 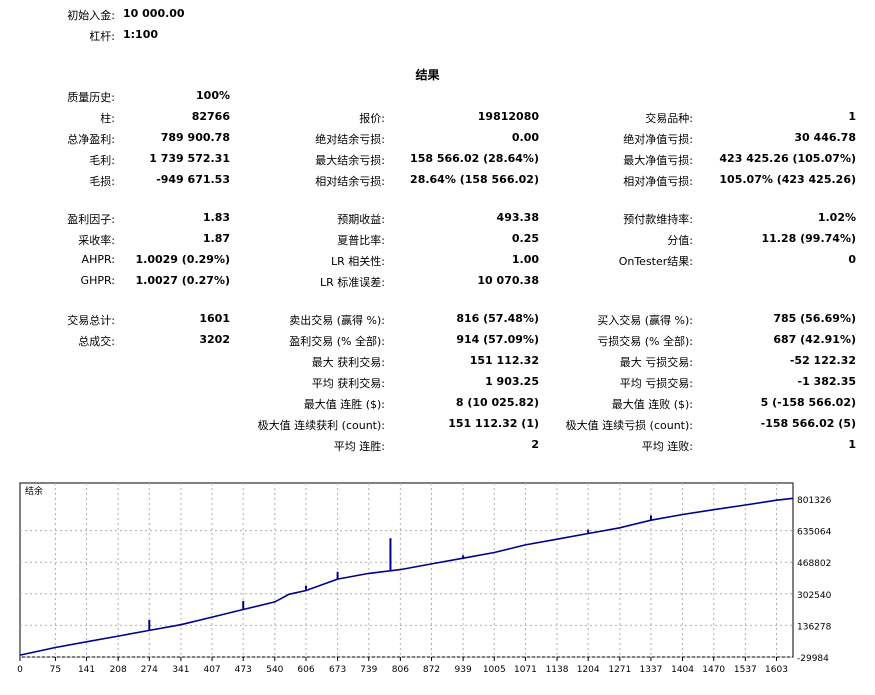 I want to click on col1-value: 1.87, so click(x=216, y=238).